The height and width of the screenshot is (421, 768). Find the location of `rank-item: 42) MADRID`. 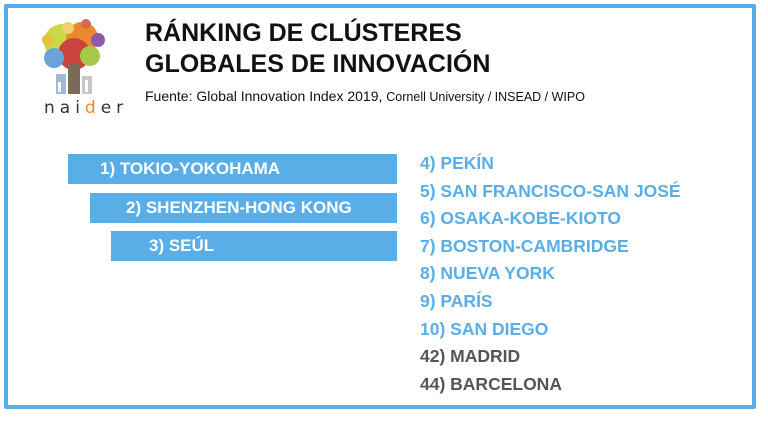

rank-item: 42) MADRID is located at coordinates (470, 356).